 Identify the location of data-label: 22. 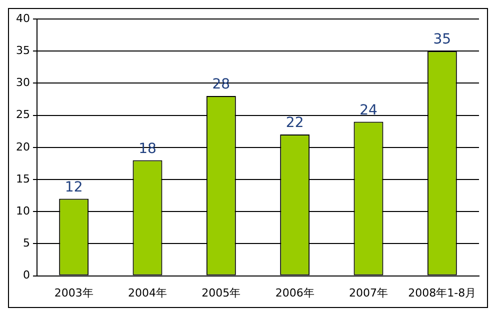
(295, 123).